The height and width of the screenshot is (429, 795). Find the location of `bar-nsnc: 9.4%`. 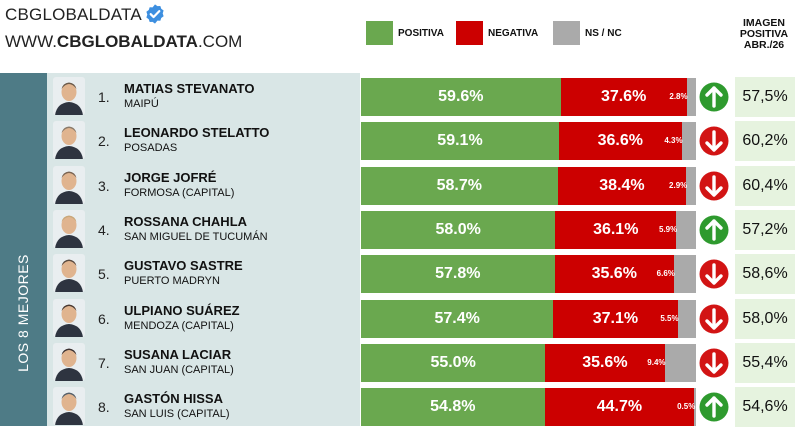

bar-nsnc: 9.4% is located at coordinates (671, 362).